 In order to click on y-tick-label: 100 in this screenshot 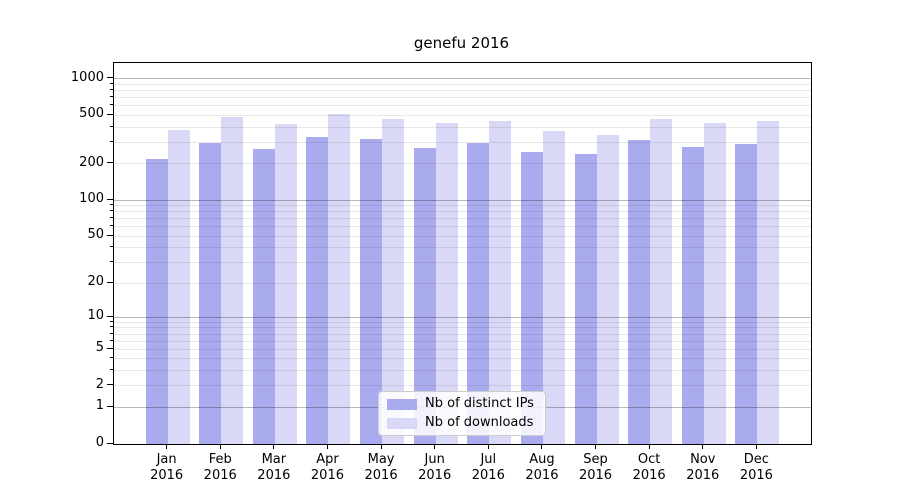, I will do `click(91, 199)`.